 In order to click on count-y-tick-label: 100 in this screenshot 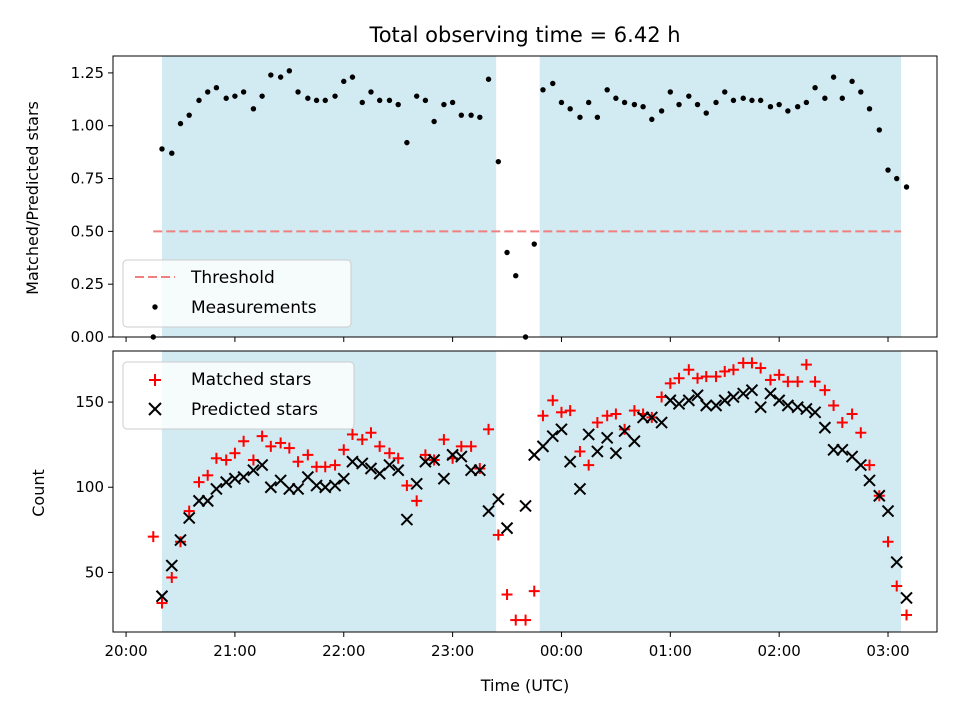, I will do `click(89, 487)`.